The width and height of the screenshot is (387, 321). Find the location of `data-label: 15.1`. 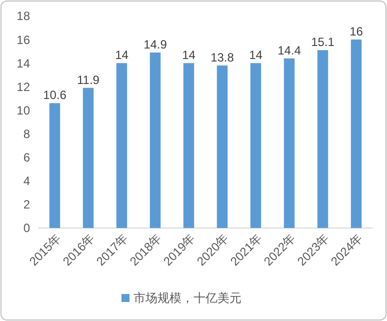

data-label: 15.1 is located at coordinates (323, 42).